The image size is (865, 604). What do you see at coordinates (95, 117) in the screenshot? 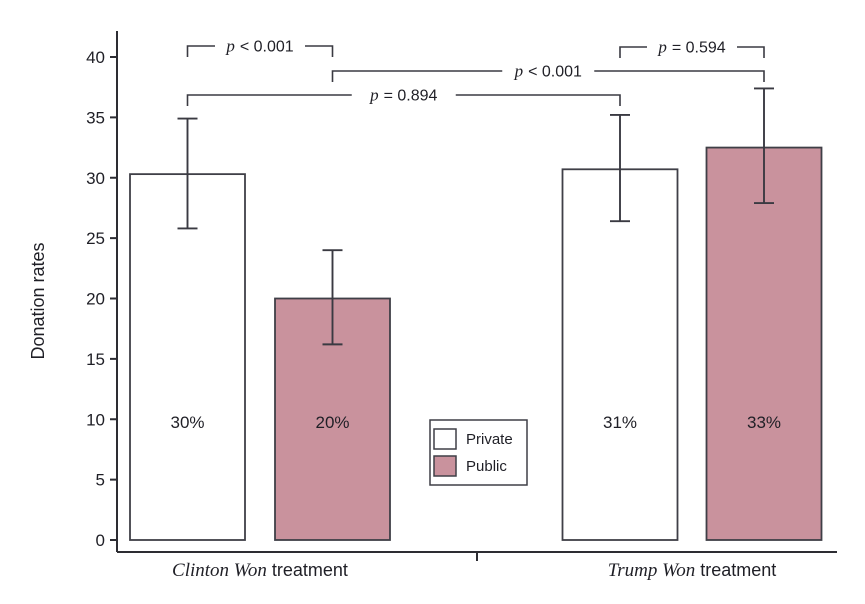
I see `y-tick-label: 35` at bounding box center [95, 117].